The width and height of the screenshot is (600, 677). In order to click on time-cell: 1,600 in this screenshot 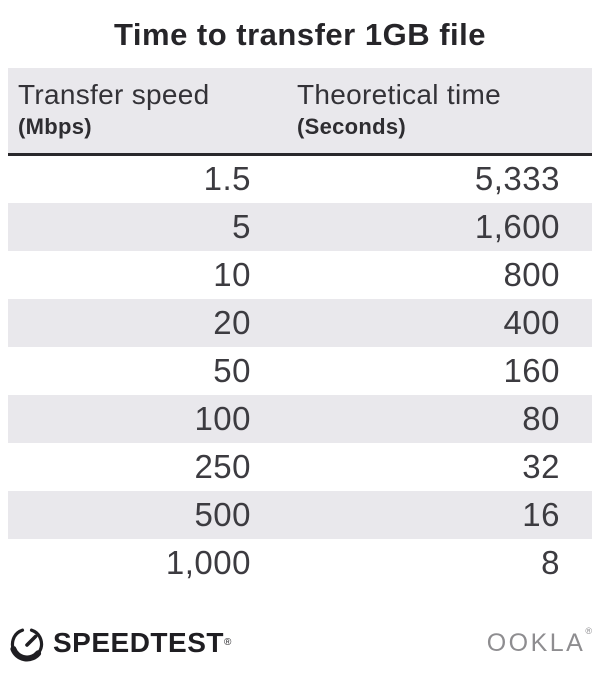, I will do `click(517, 226)`.